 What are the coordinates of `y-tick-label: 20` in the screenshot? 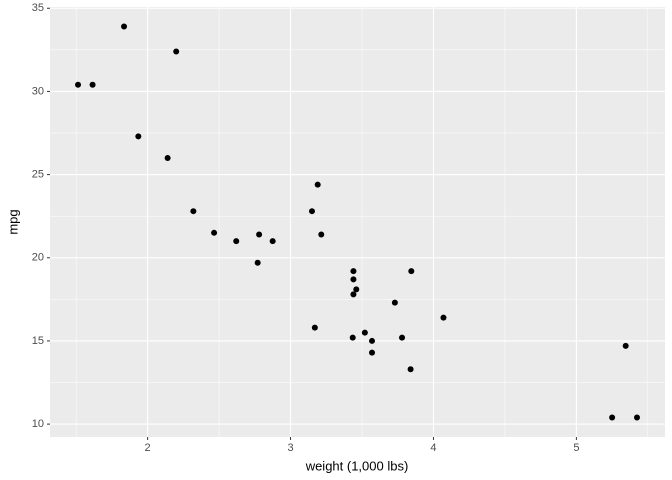 It's located at (38, 258).